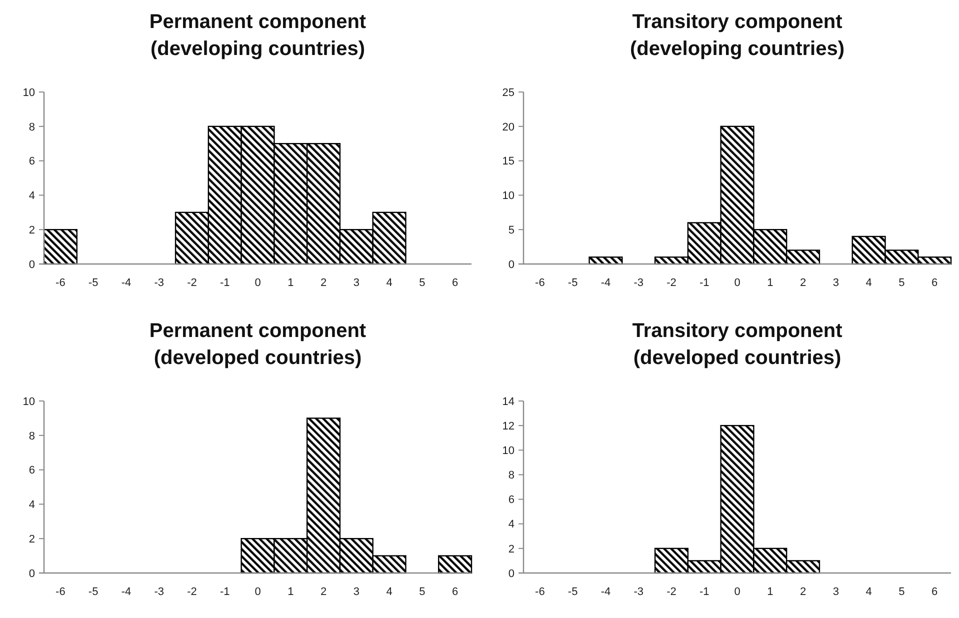 Image resolution: width=959 pixels, height=618 pixels. I want to click on y-tick-label: 15, so click(508, 162).